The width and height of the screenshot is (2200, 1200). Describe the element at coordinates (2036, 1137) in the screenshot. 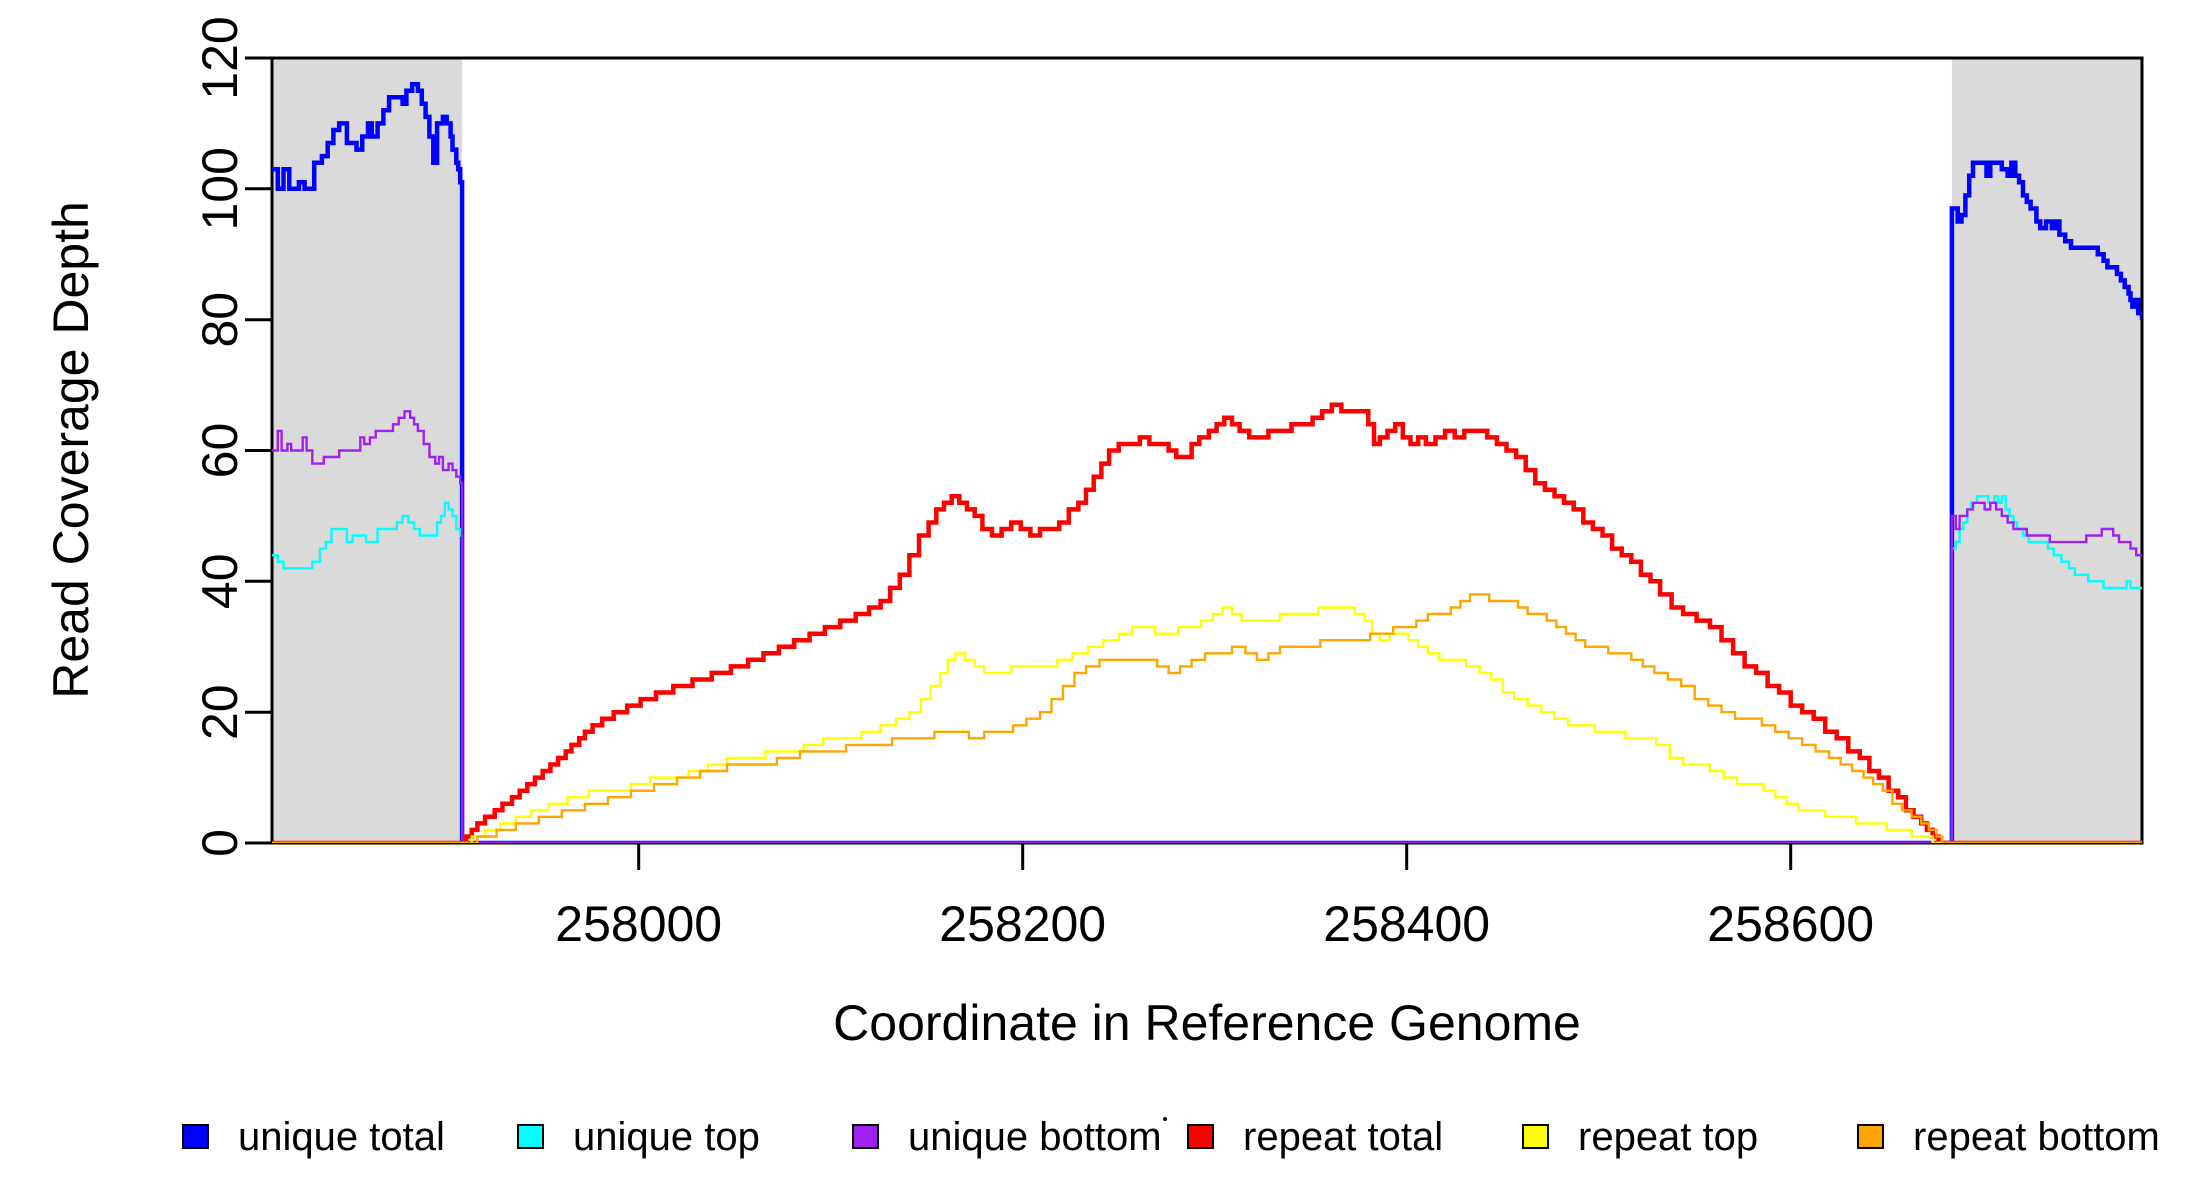

I see `legend-label: repeat bottom` at that location.